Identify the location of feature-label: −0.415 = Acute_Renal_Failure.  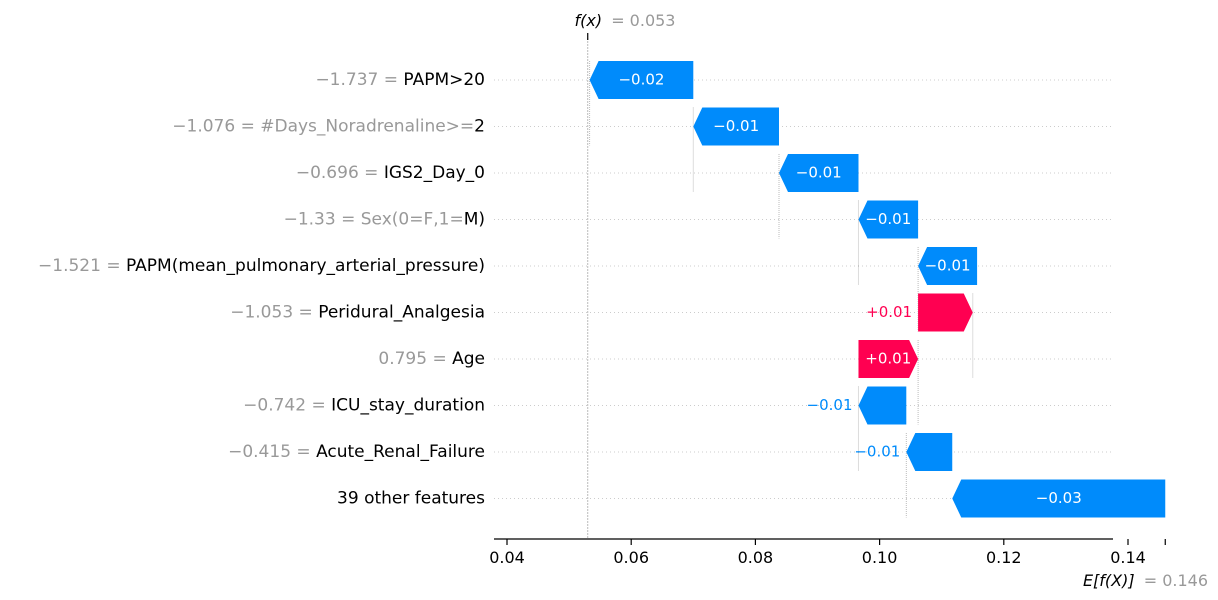
(356, 452).